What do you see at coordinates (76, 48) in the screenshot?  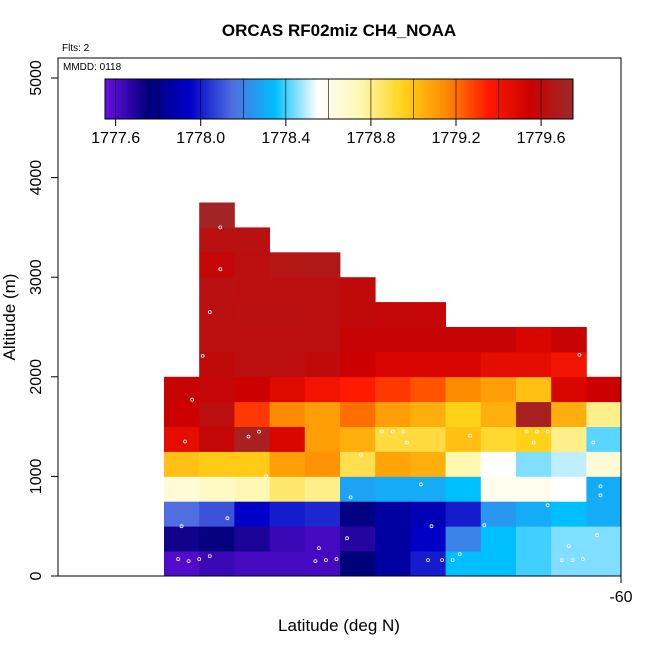 I see `flights-label: Flts: 2` at bounding box center [76, 48].